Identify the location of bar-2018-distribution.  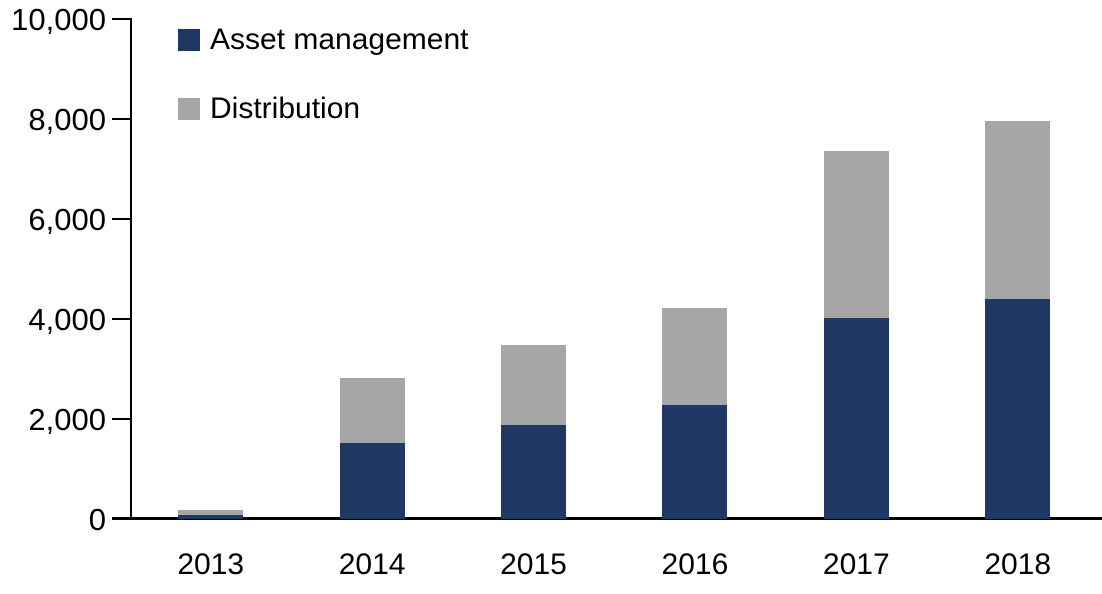
(1018, 209).